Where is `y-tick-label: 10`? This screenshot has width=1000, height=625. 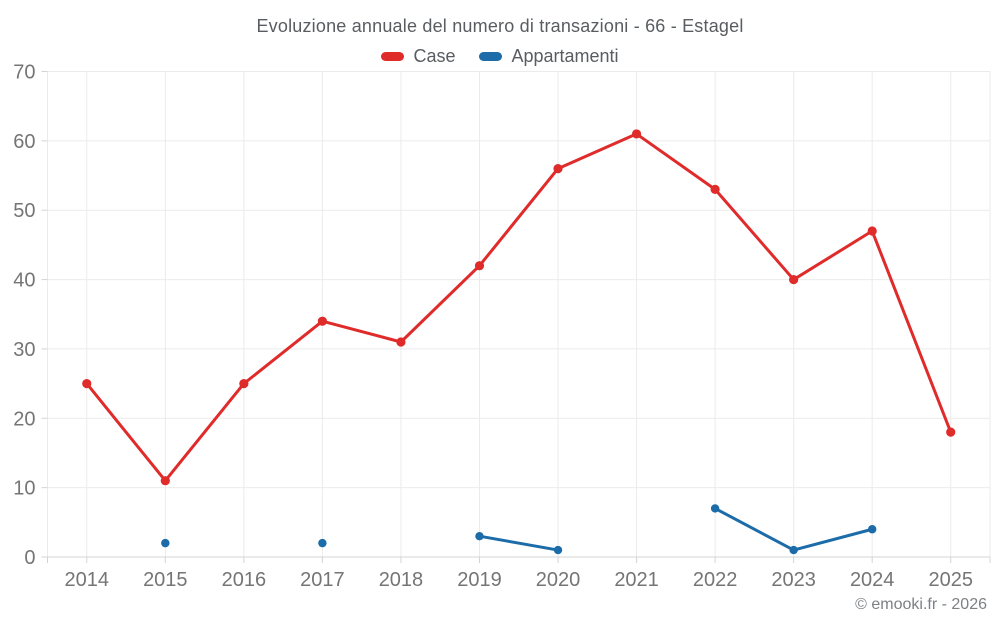 y-tick-label: 10 is located at coordinates (24, 489).